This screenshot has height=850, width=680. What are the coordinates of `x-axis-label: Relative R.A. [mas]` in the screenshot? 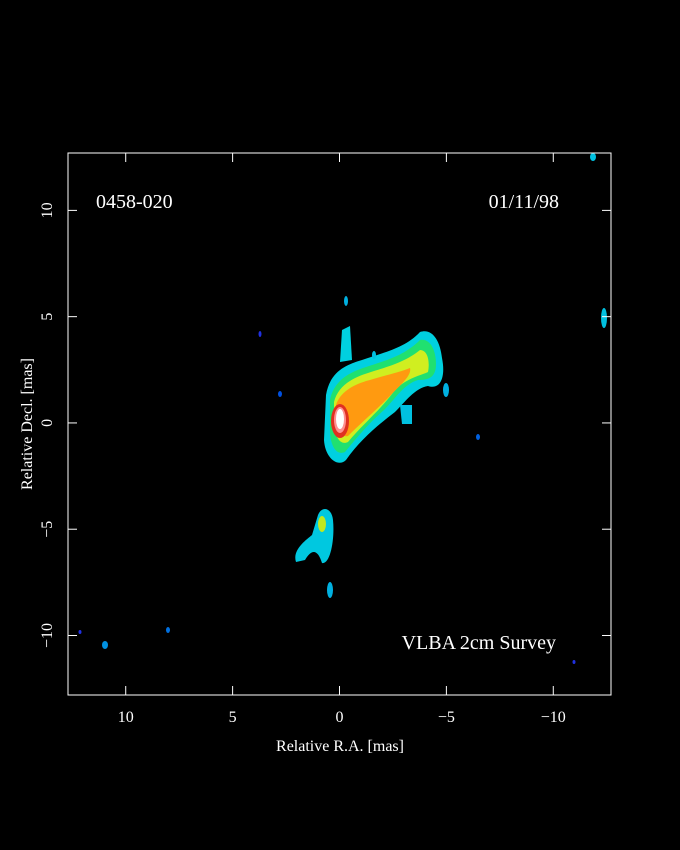 It's located at (340, 746).